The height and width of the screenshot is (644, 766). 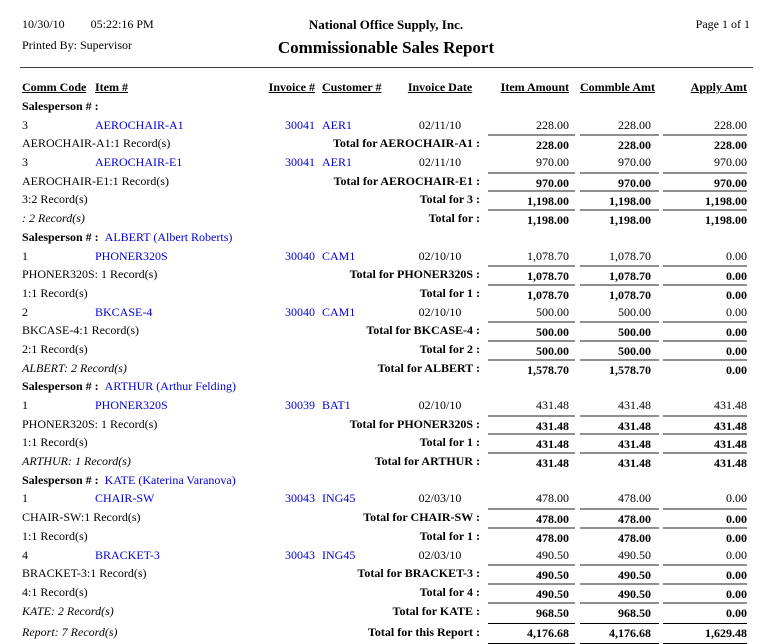 I want to click on total-commble-amt: 228.00, so click(x=619, y=144).